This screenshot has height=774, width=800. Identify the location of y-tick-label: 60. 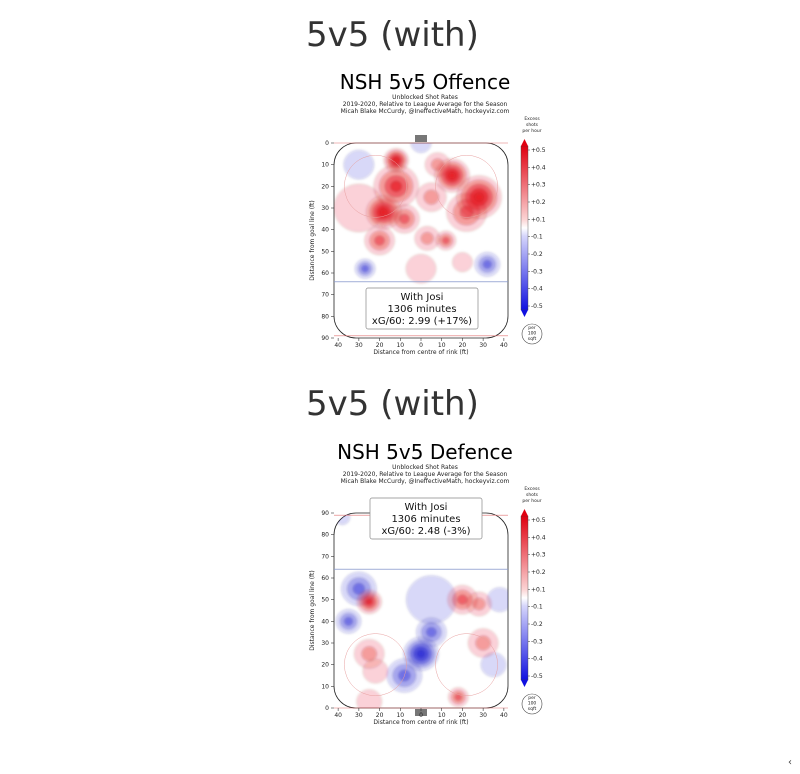
(325, 273).